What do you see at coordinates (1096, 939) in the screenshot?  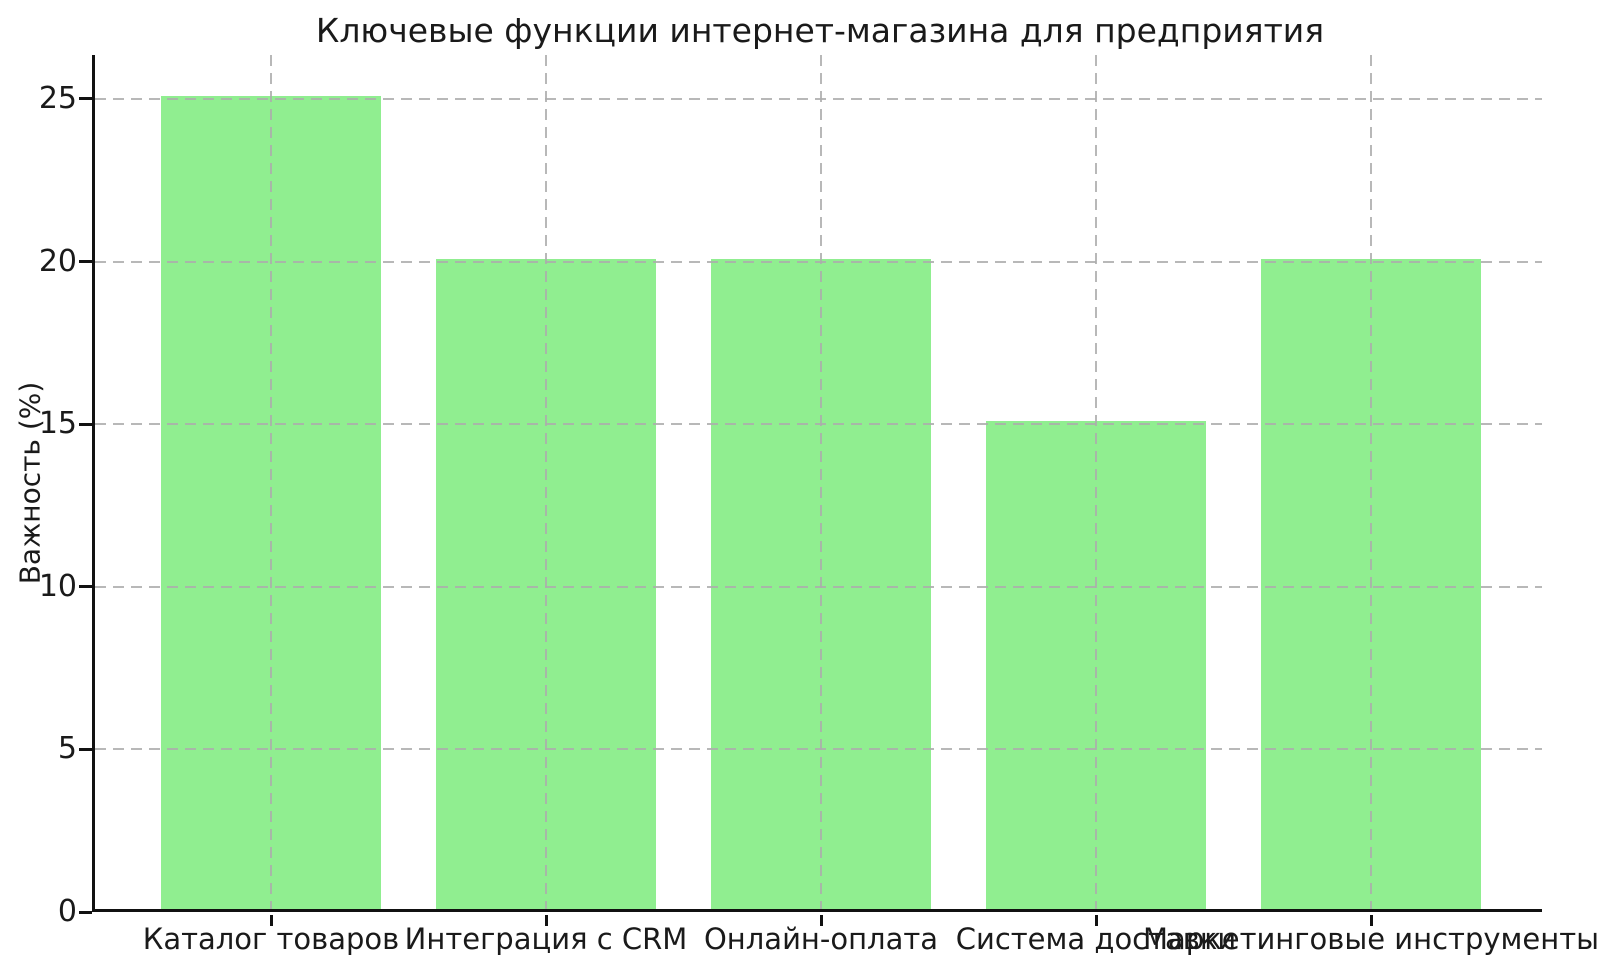 I see `x-tick-label-4: Система доставки` at bounding box center [1096, 939].